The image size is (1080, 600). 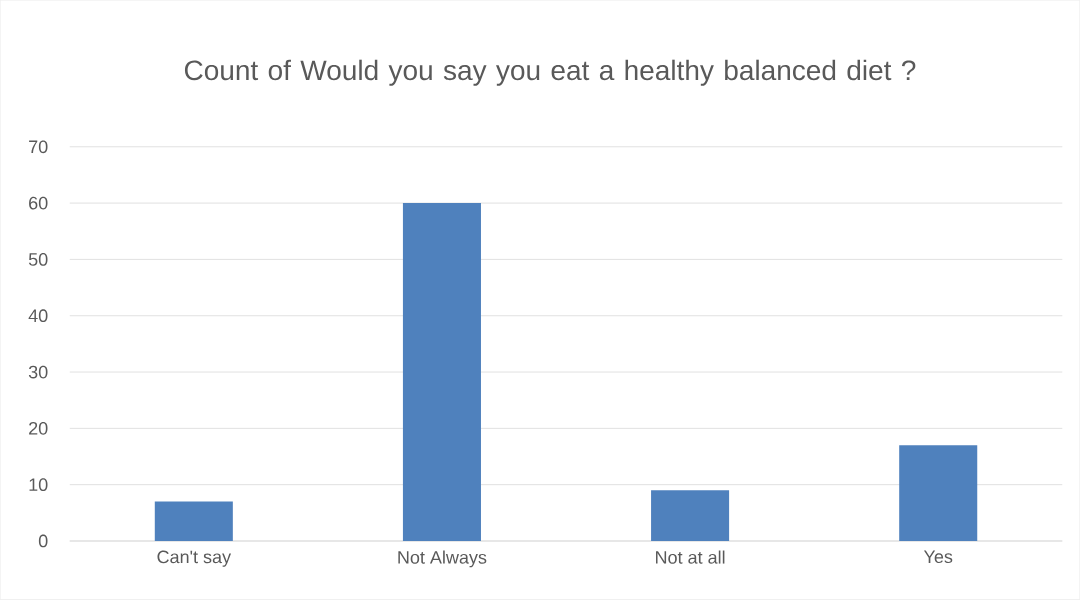 I want to click on y-tick-label: 20, so click(x=38, y=428).